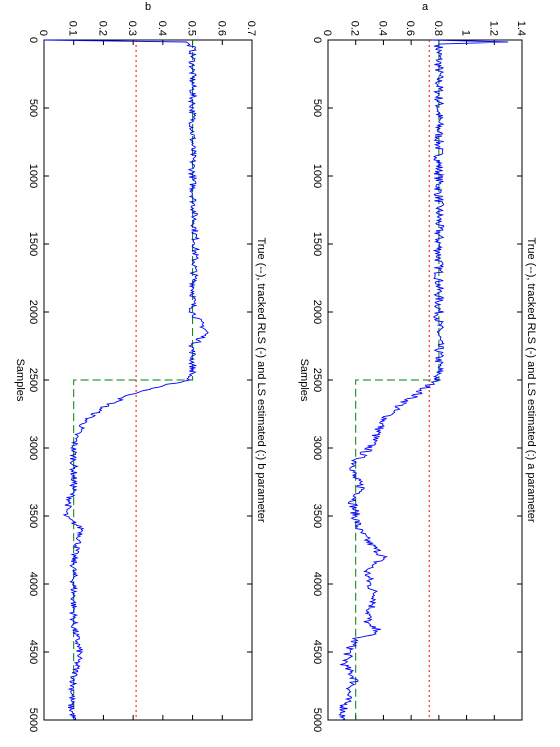 Image resolution: width=560 pixels, height=747 pixels. What do you see at coordinates (438, 28) in the screenshot?
I see `y-tick-label: 0.8` at bounding box center [438, 28].